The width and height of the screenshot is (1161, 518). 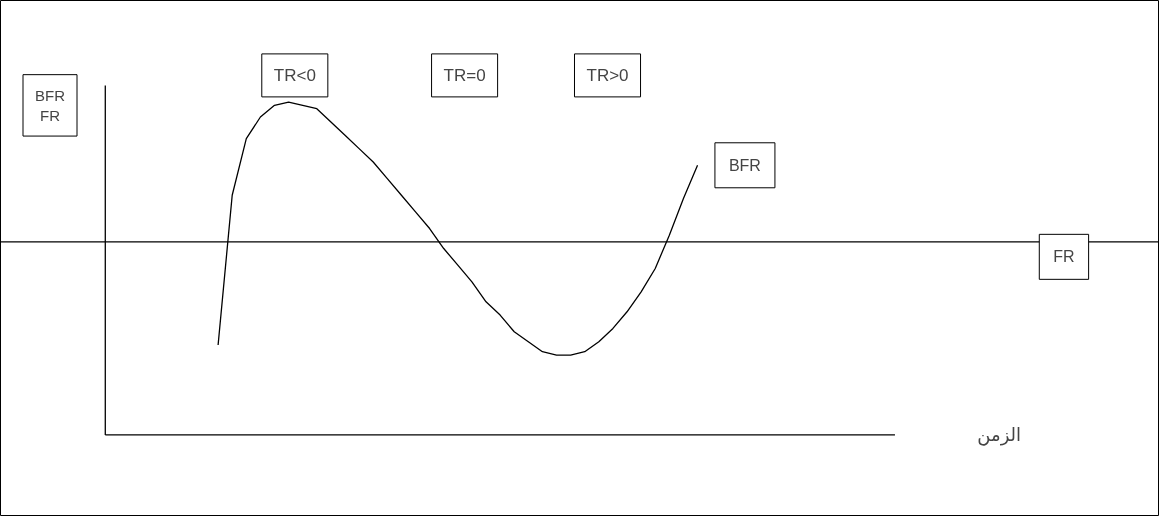 What do you see at coordinates (294, 75) in the screenshot?
I see `text: TR<0` at bounding box center [294, 75].